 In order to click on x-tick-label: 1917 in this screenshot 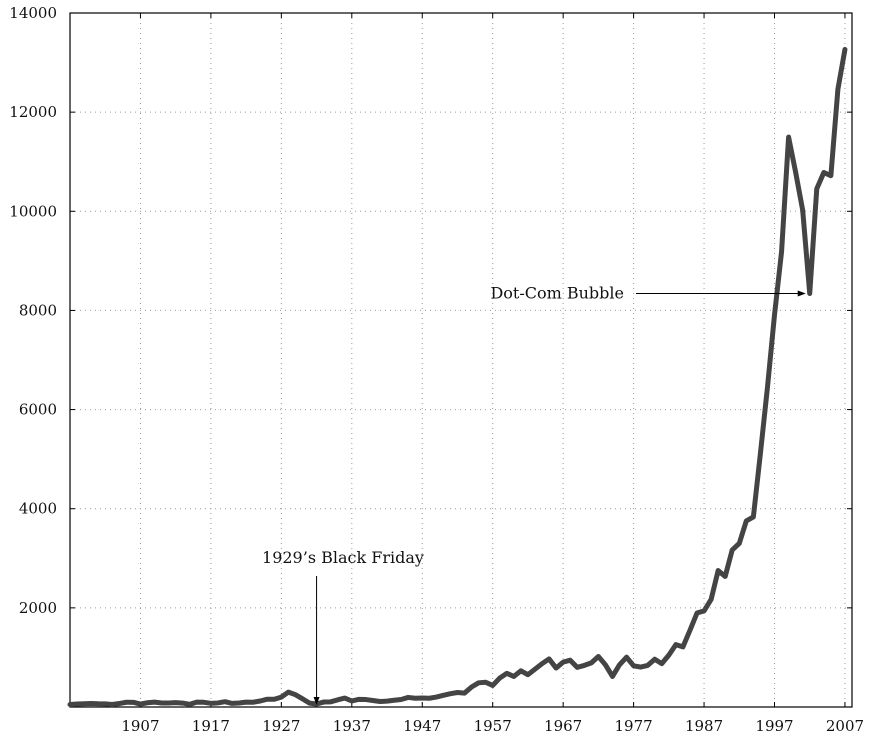, I will do `click(211, 726)`.